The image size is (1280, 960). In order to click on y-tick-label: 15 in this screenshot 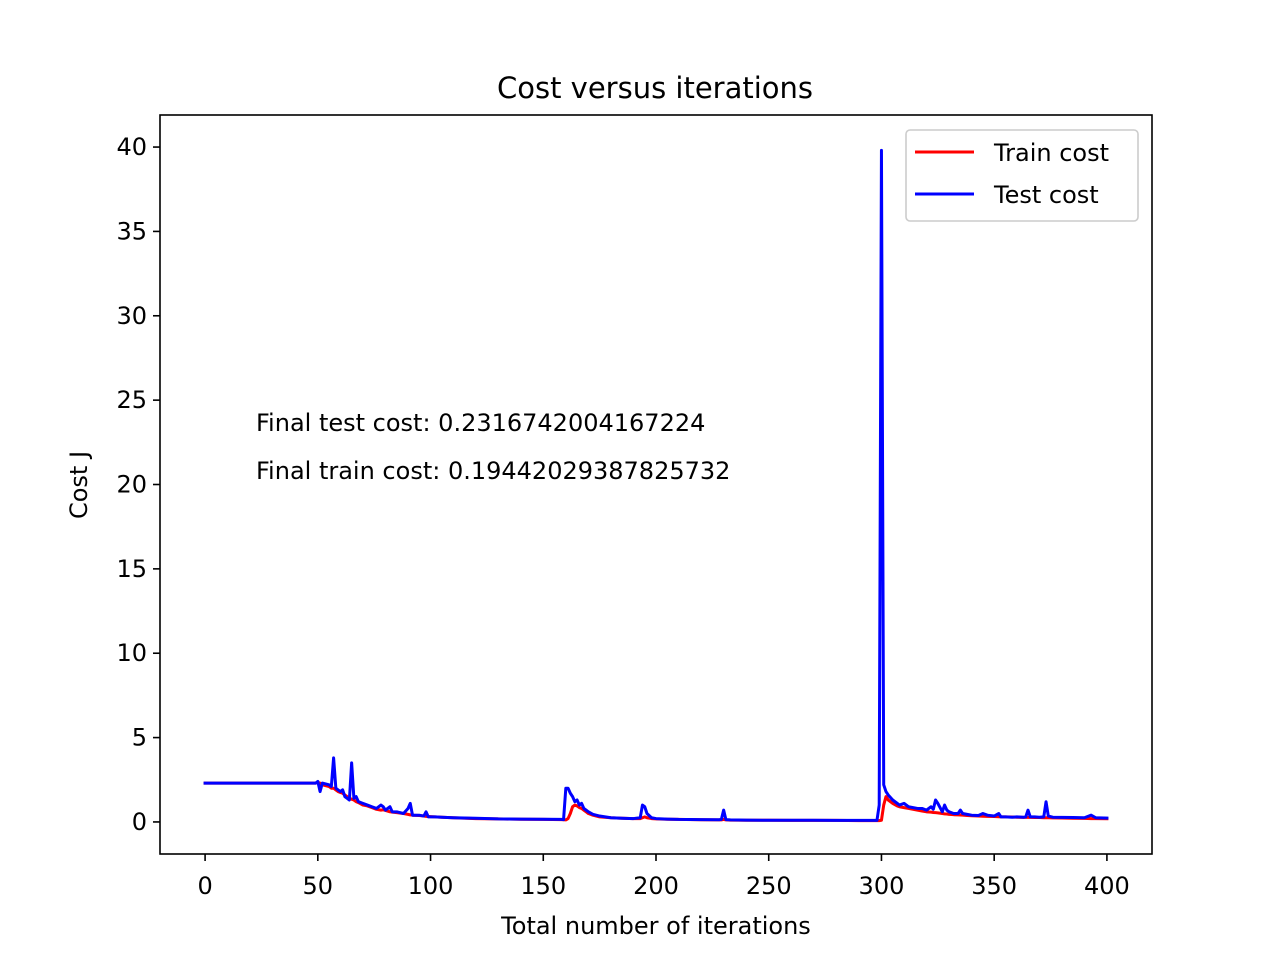, I will do `click(131, 569)`.